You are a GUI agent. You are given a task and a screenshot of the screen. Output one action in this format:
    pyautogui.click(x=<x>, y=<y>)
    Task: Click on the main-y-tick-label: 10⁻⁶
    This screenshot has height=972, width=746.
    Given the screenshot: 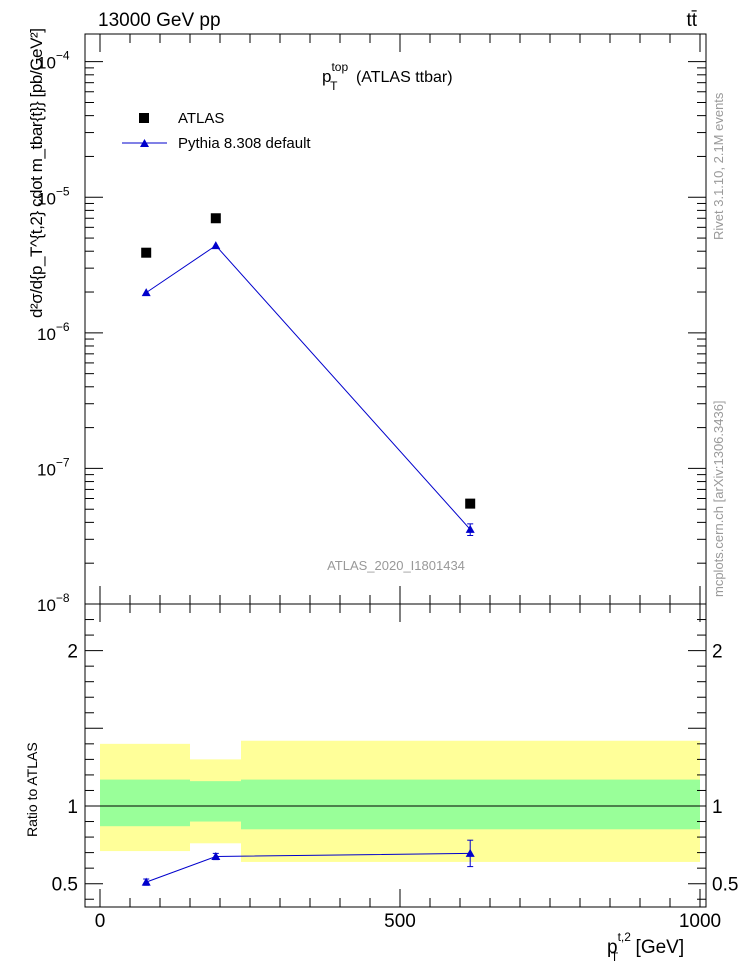 What is the action you would take?
    pyautogui.click(x=53, y=332)
    